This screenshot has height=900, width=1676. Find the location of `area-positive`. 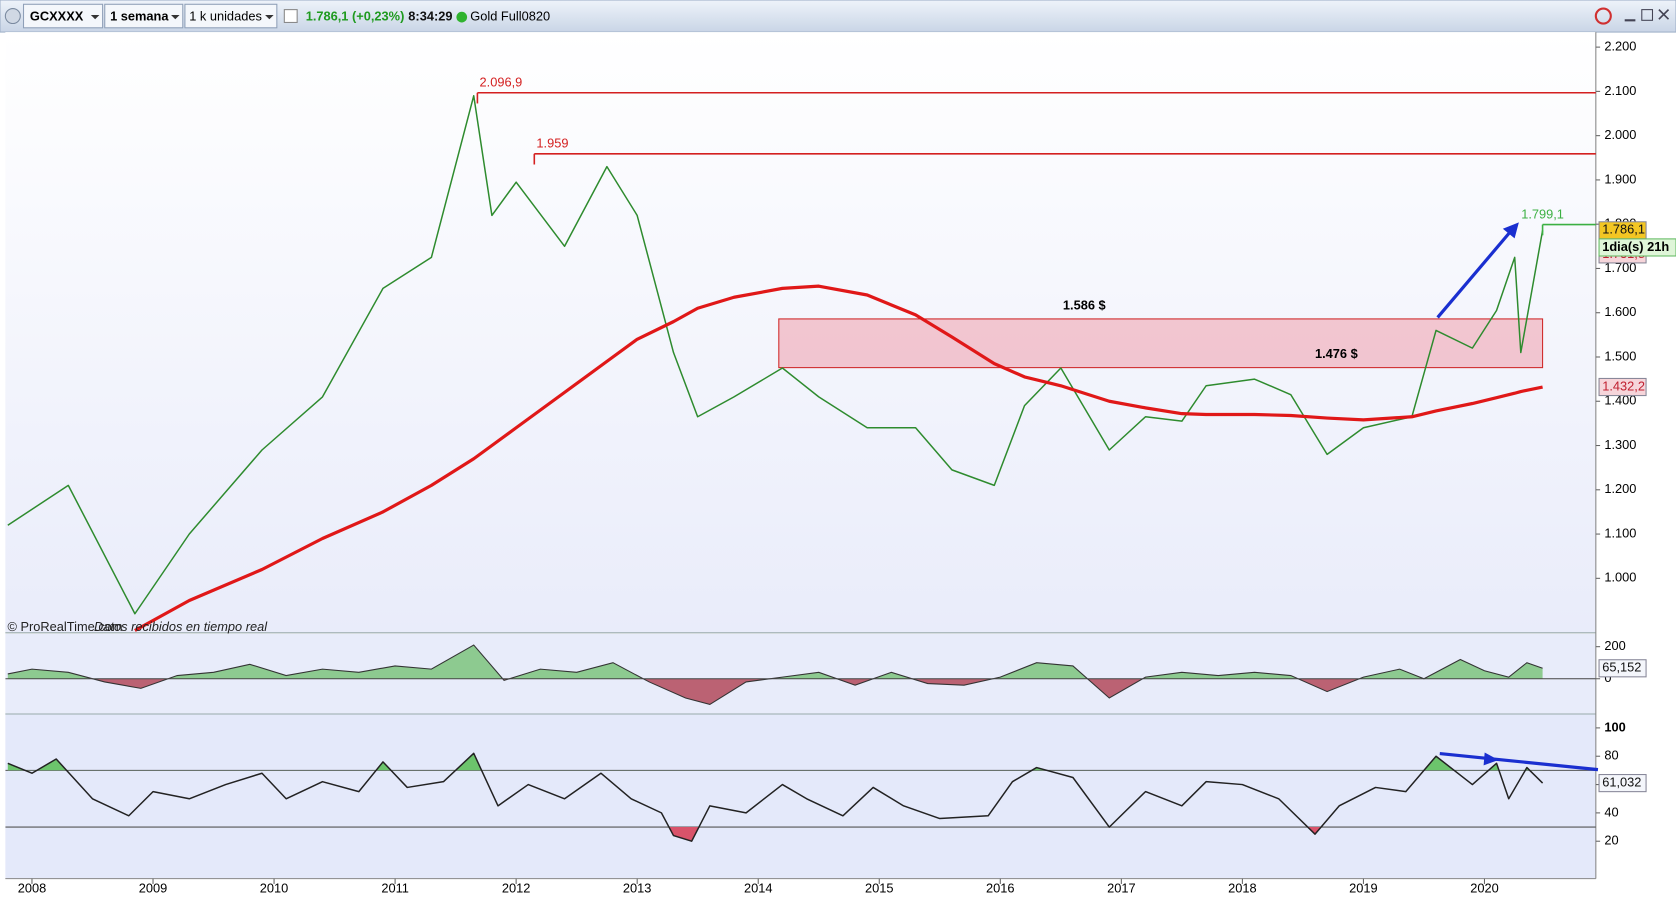

area-positive is located at coordinates (775, 662).